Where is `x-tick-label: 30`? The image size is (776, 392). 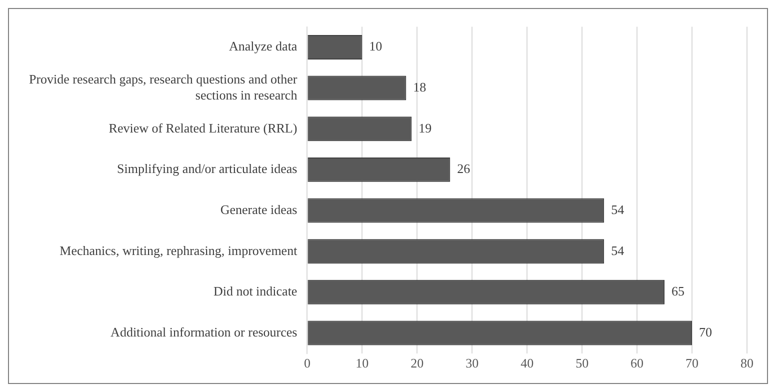
x-tick-label: 30 is located at coordinates (472, 363).